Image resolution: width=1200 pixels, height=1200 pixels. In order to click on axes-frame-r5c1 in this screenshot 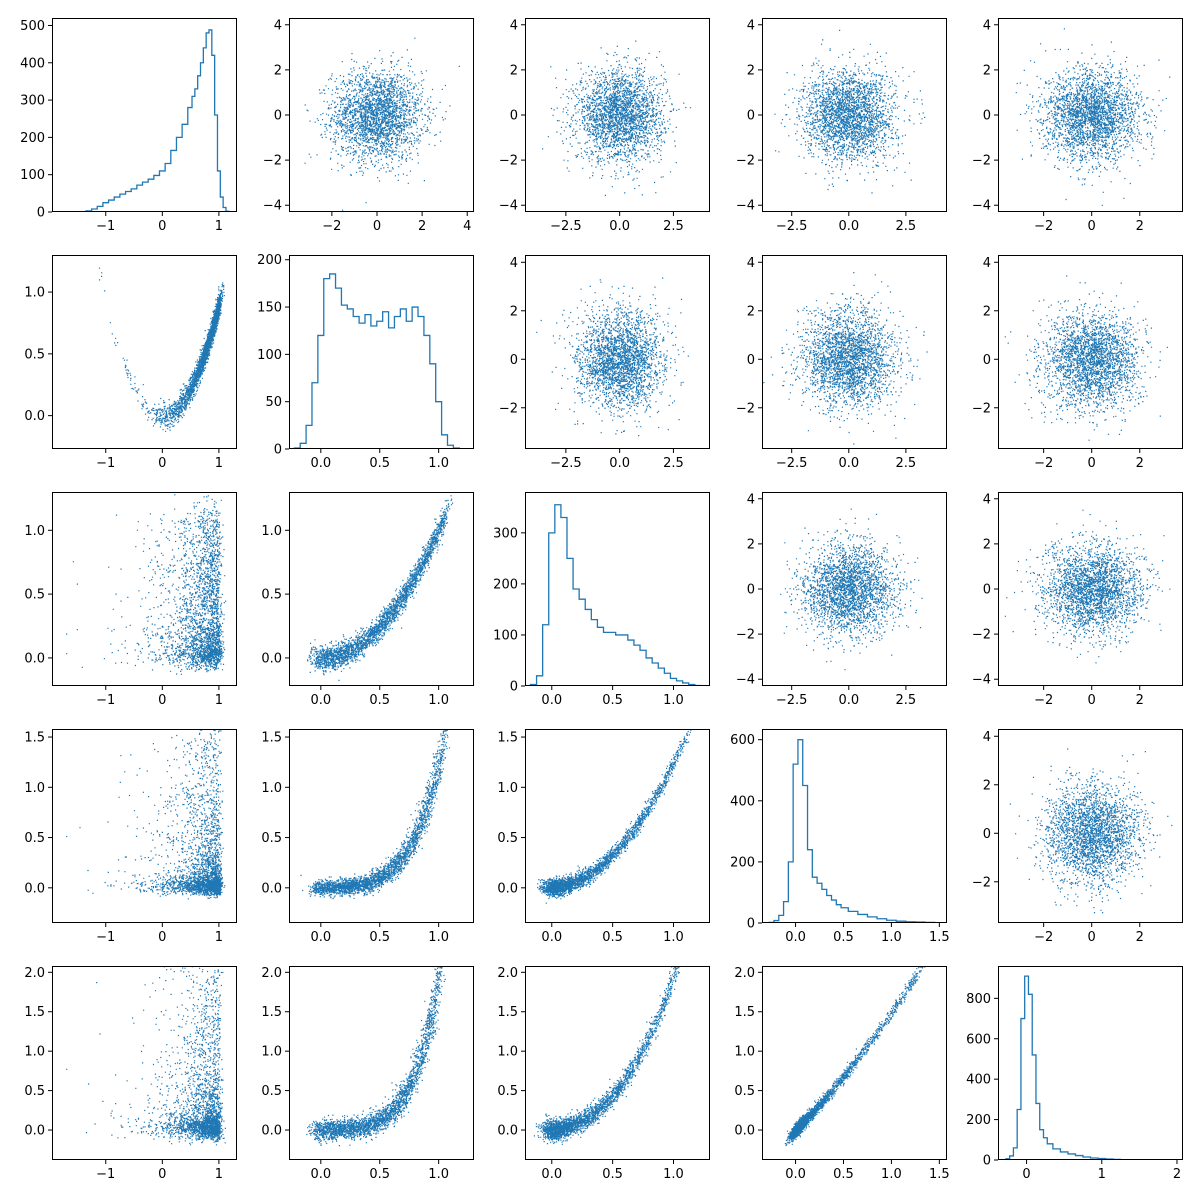, I will do `click(144, 1063)`.